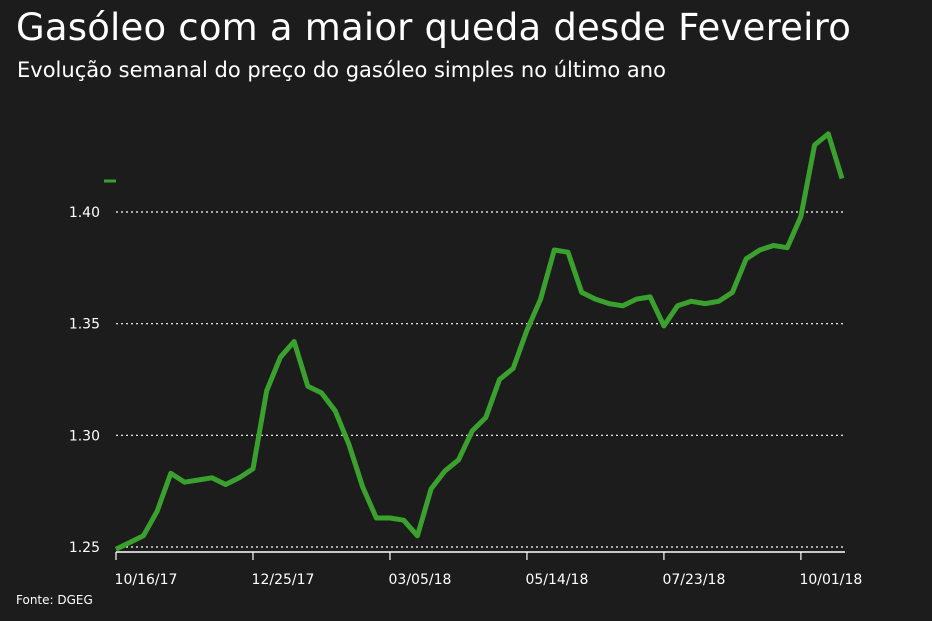  What do you see at coordinates (84, 380) in the screenshot?
I see `y-axis: 1.25 1.30 1.35 1.40` at bounding box center [84, 380].